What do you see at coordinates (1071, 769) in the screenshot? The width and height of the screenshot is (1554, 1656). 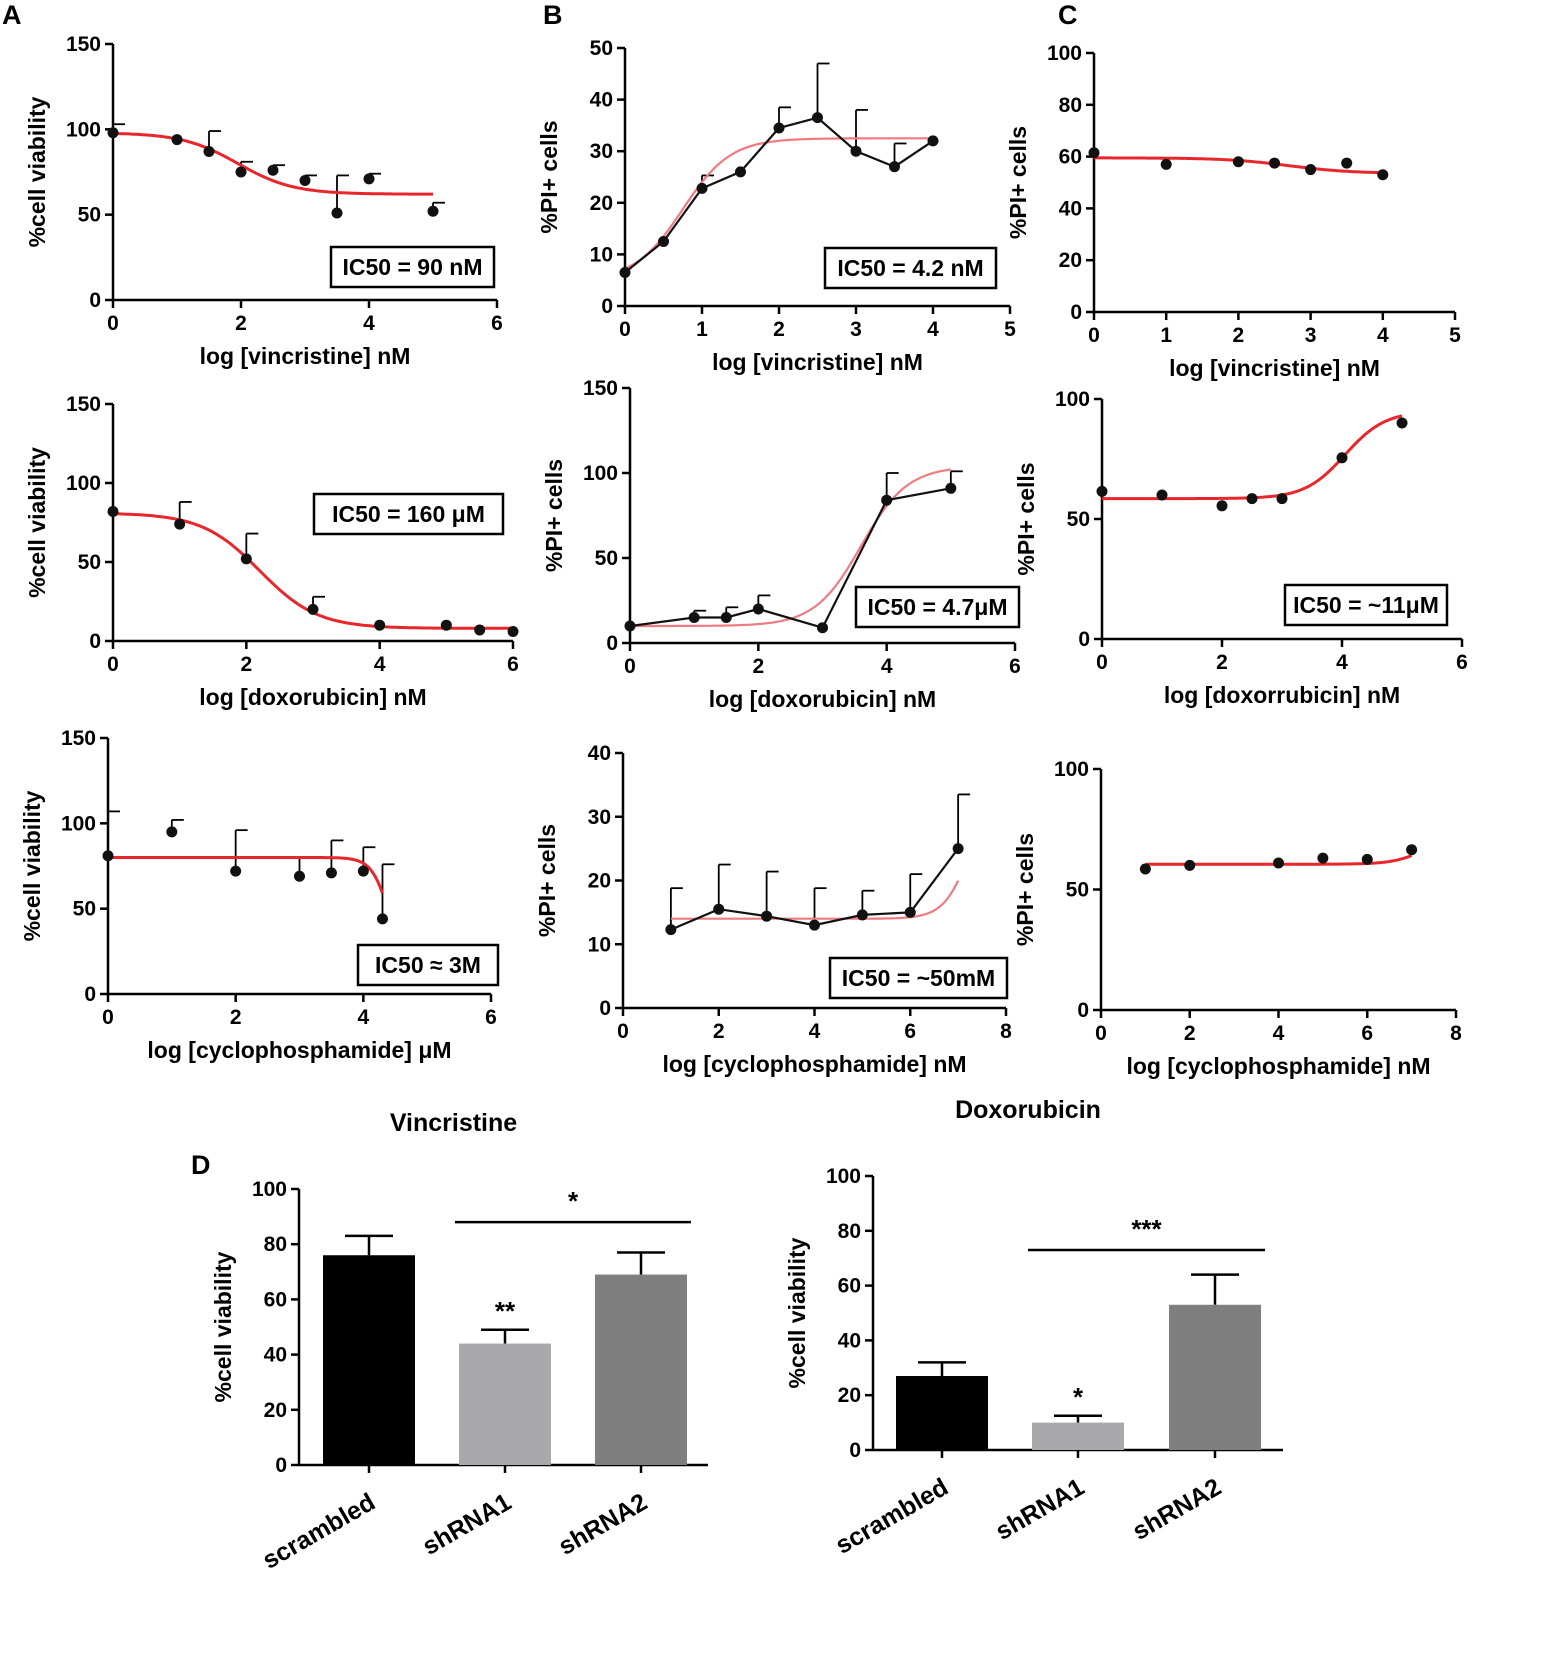 I see `y-tick-label: 100` at bounding box center [1071, 769].